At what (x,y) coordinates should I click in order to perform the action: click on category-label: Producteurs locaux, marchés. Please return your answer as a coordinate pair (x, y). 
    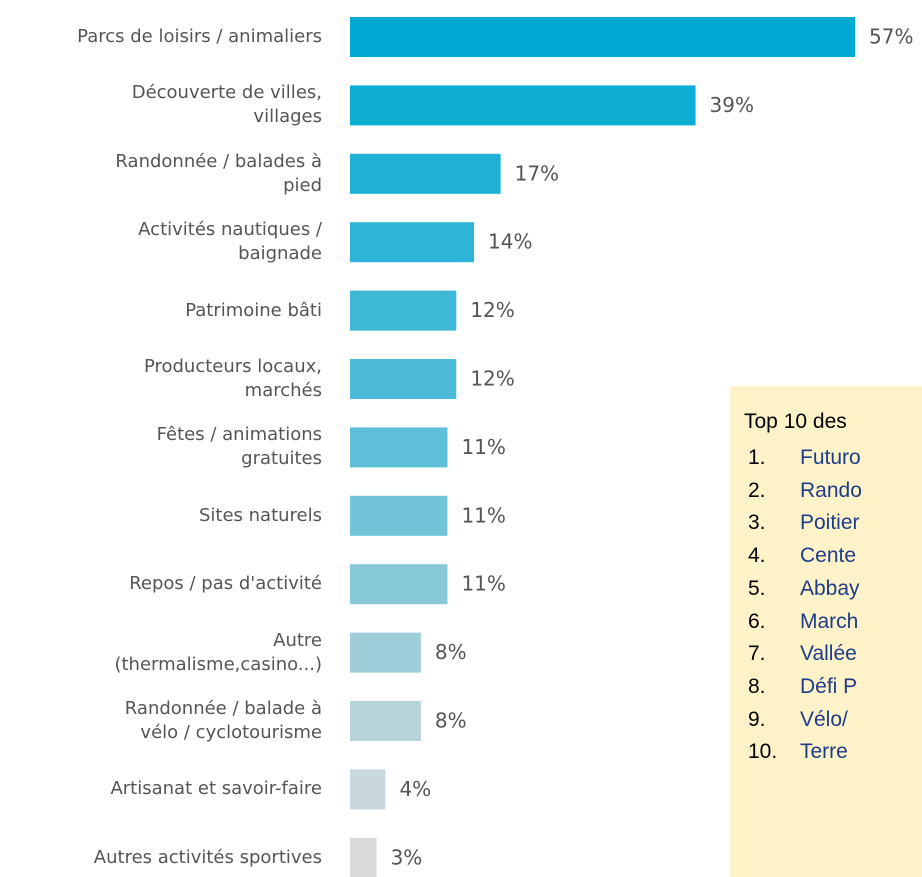
    Looking at the image, I should click on (232, 378).